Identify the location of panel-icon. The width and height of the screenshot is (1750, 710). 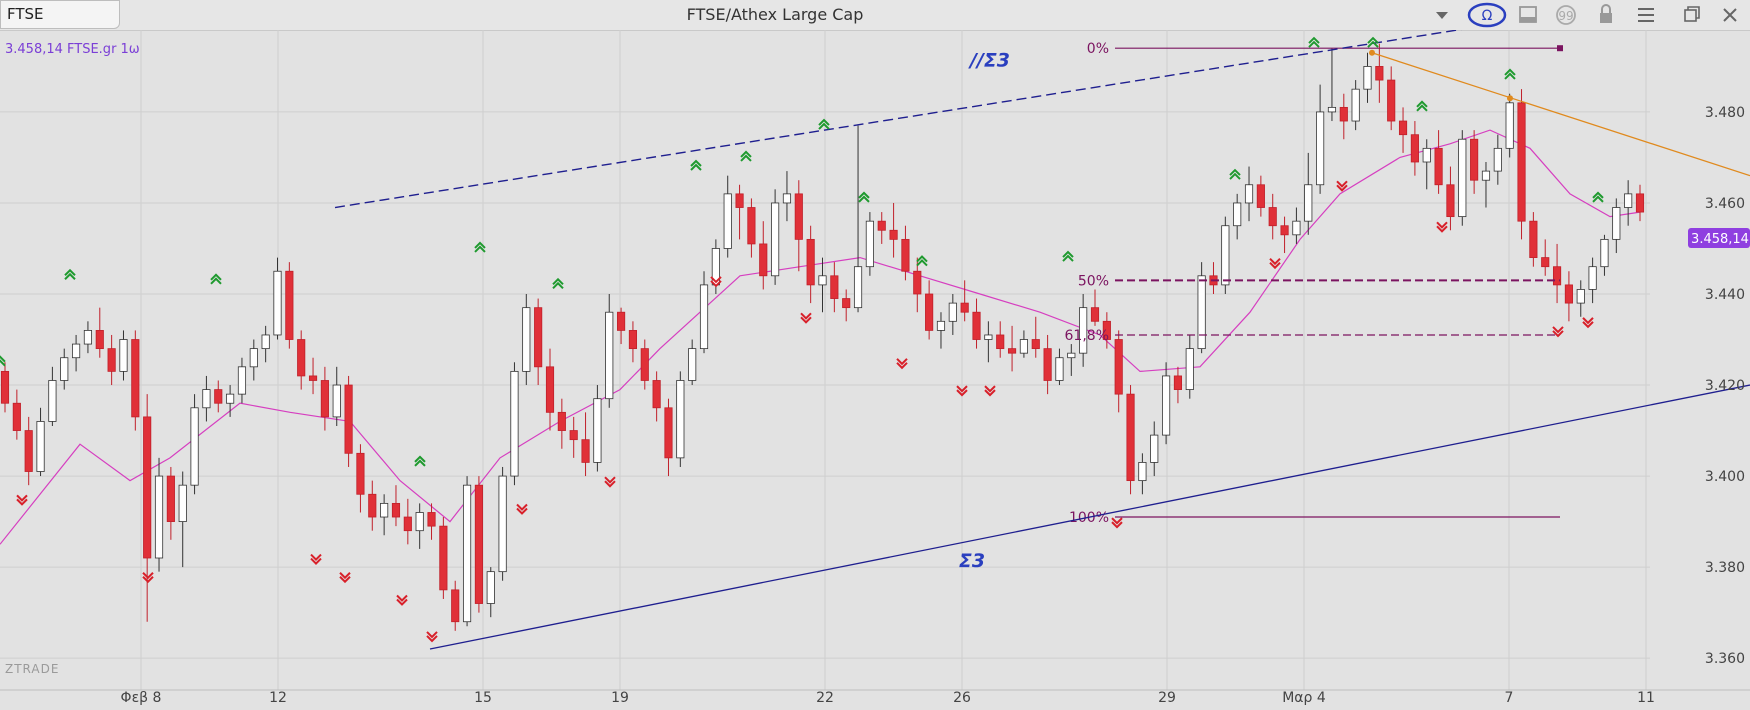
(1528, 15).